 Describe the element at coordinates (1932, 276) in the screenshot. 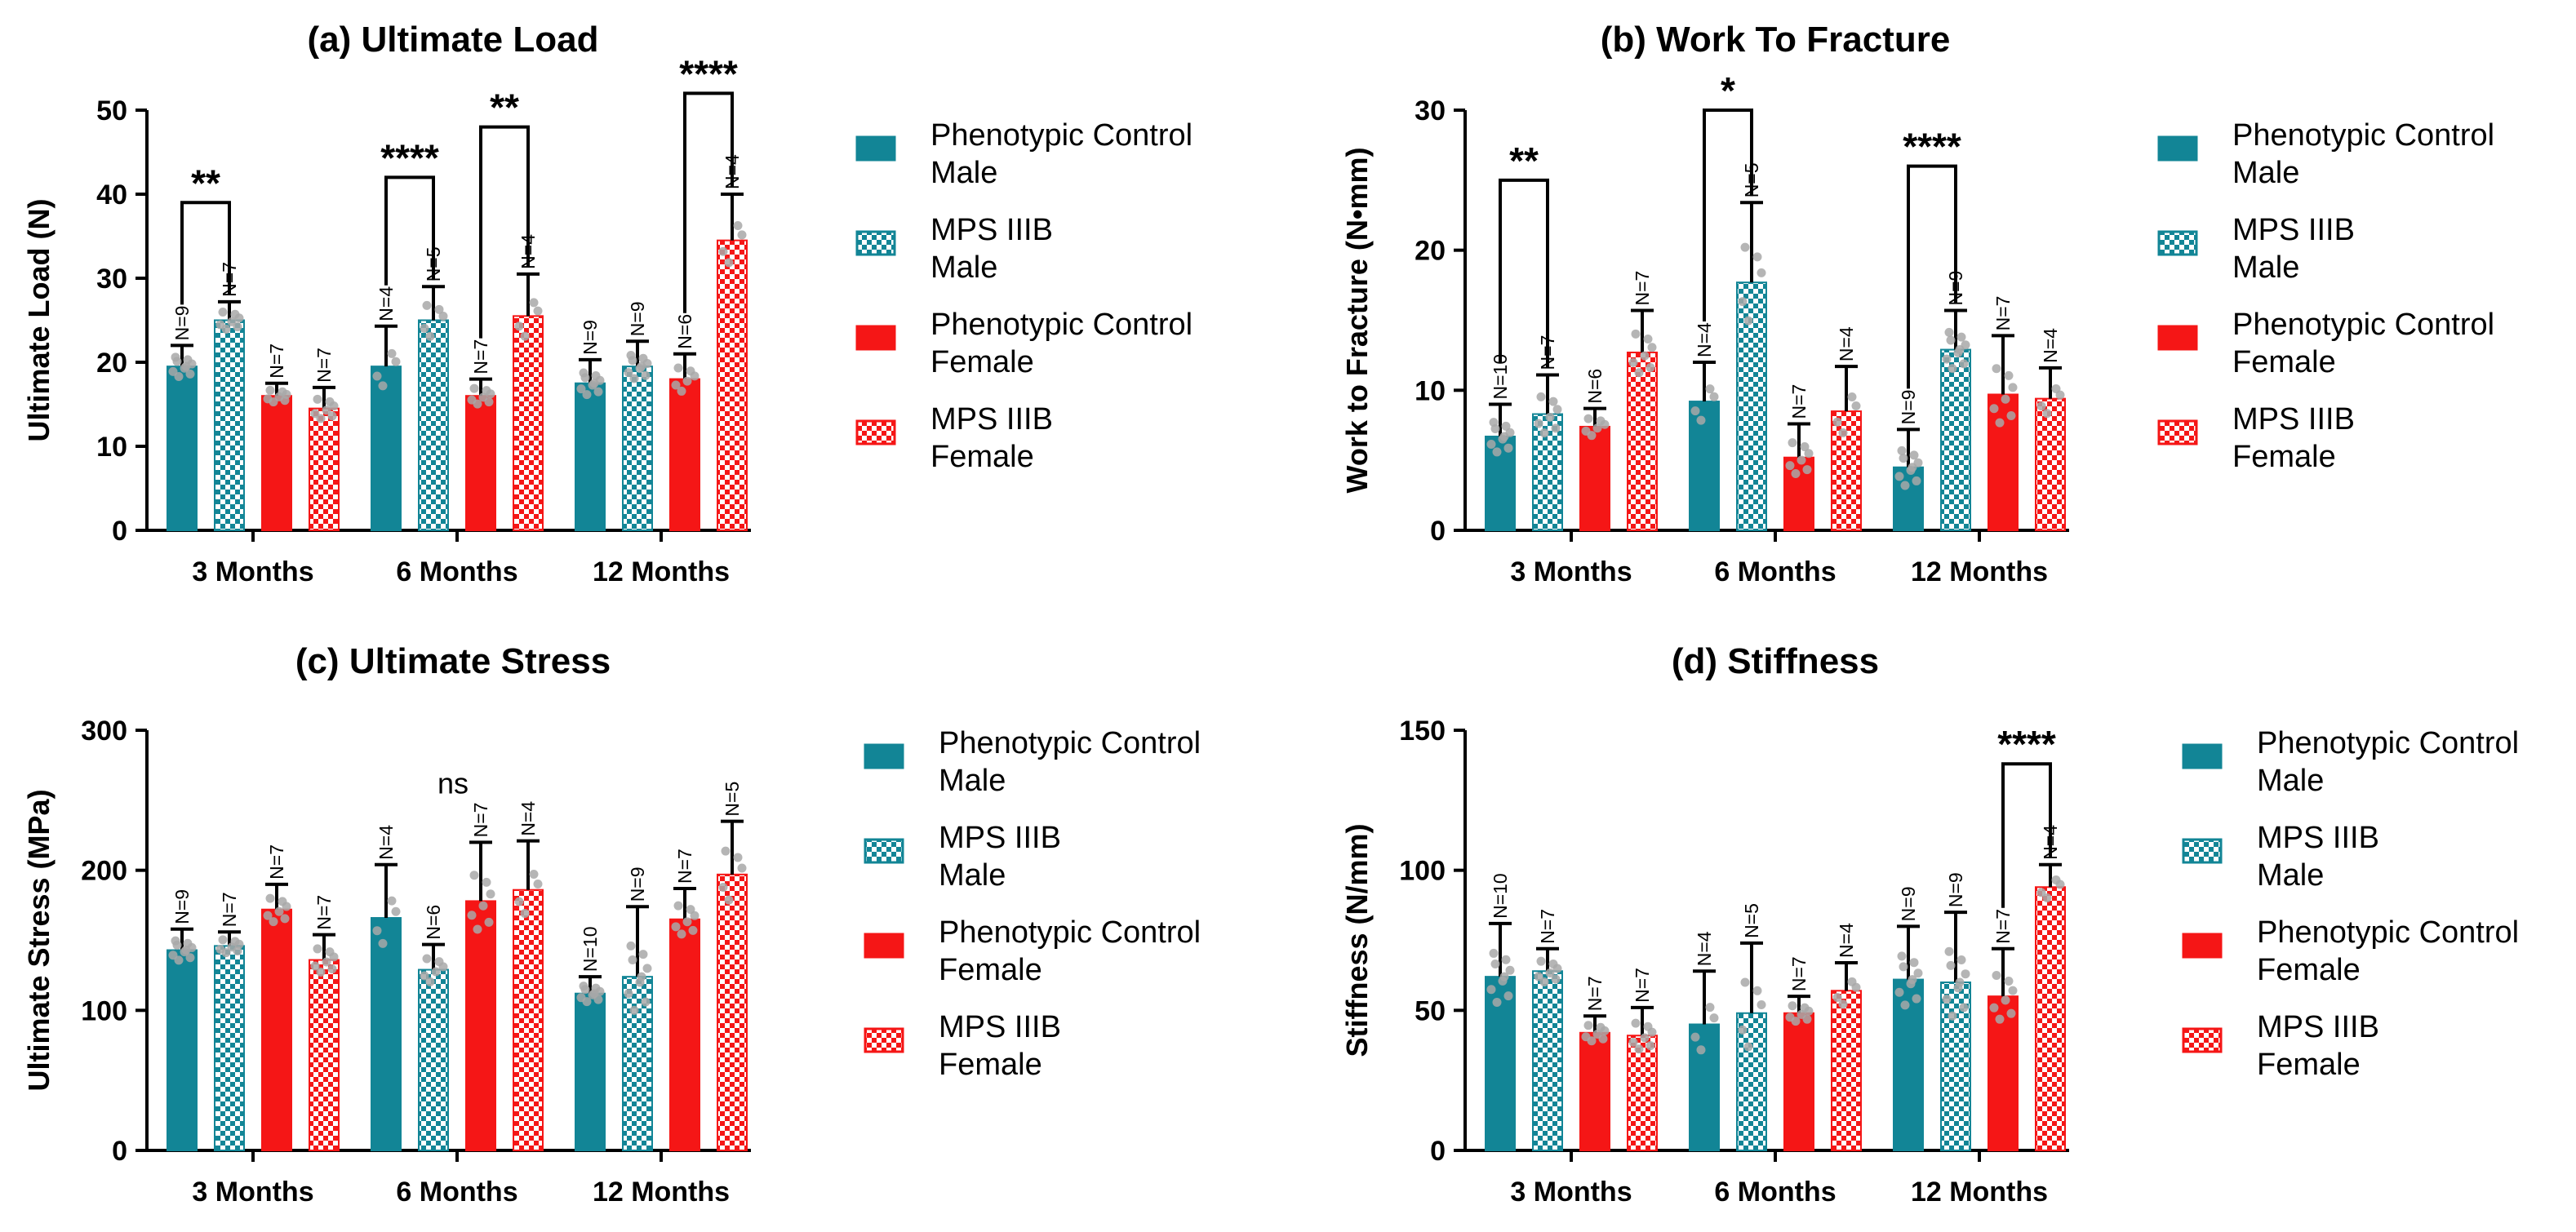

I see `significance-bracket` at that location.